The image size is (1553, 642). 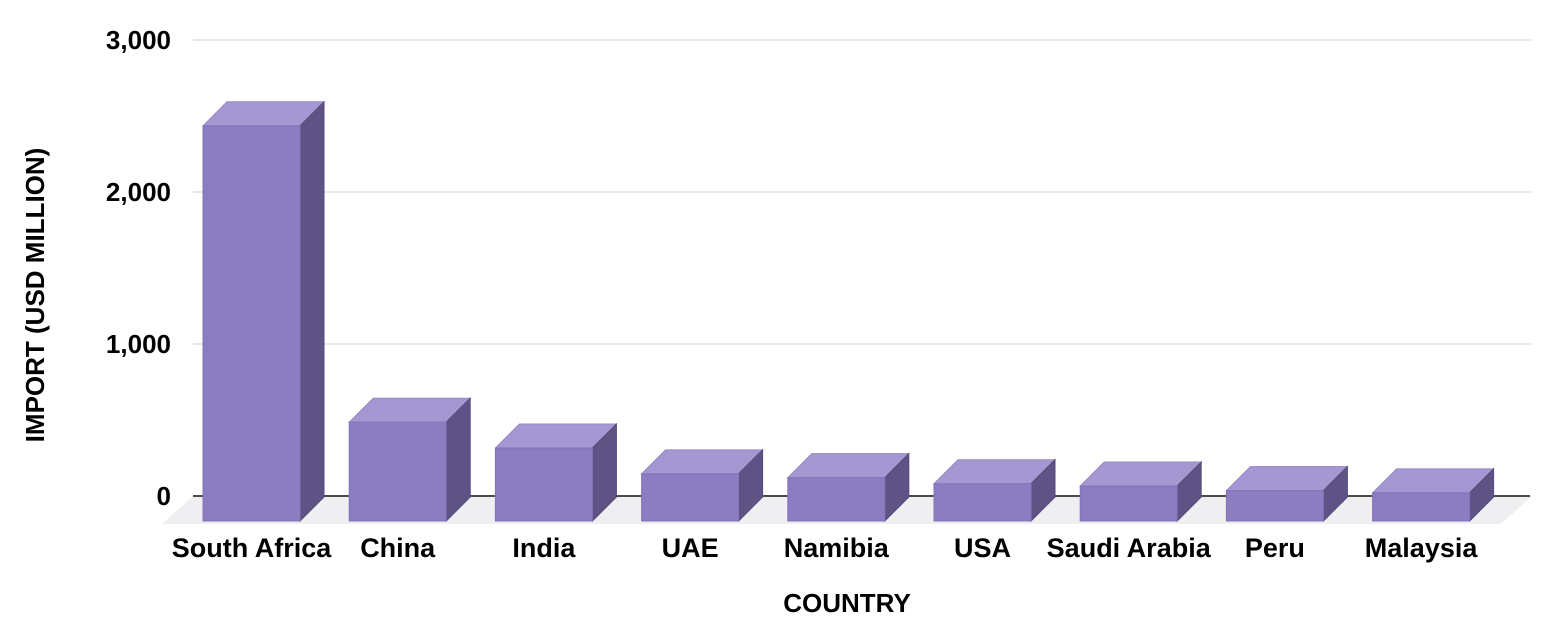 I want to click on bar-india, so click(x=556, y=472).